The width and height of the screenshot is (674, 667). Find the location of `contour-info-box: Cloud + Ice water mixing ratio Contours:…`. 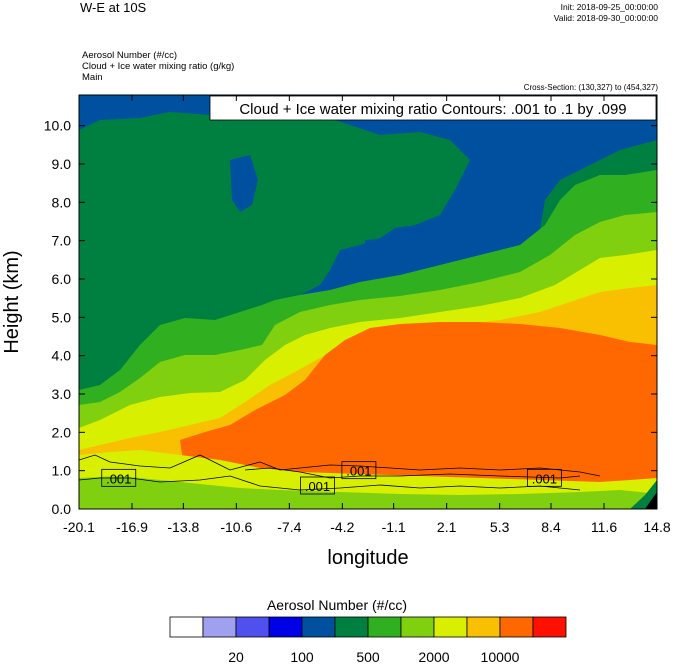

contour-info-box: Cloud + Ice water mixing ratio Contours:… is located at coordinates (433, 108).